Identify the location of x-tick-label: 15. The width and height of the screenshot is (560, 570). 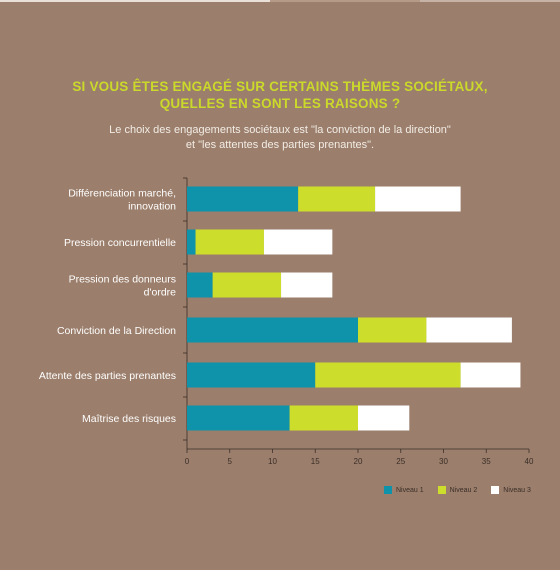
(315, 461).